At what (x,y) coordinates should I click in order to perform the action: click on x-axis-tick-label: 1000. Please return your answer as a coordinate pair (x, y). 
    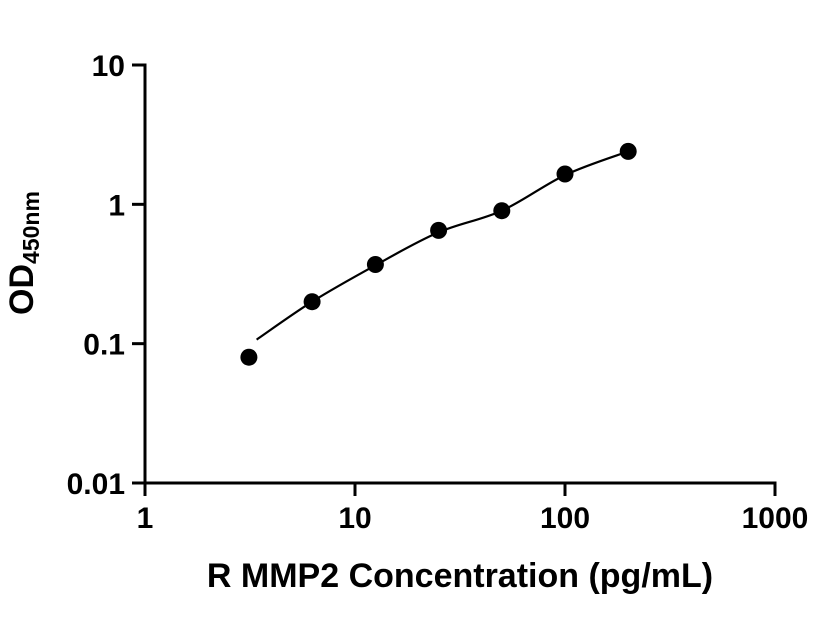
    Looking at the image, I should click on (775, 518).